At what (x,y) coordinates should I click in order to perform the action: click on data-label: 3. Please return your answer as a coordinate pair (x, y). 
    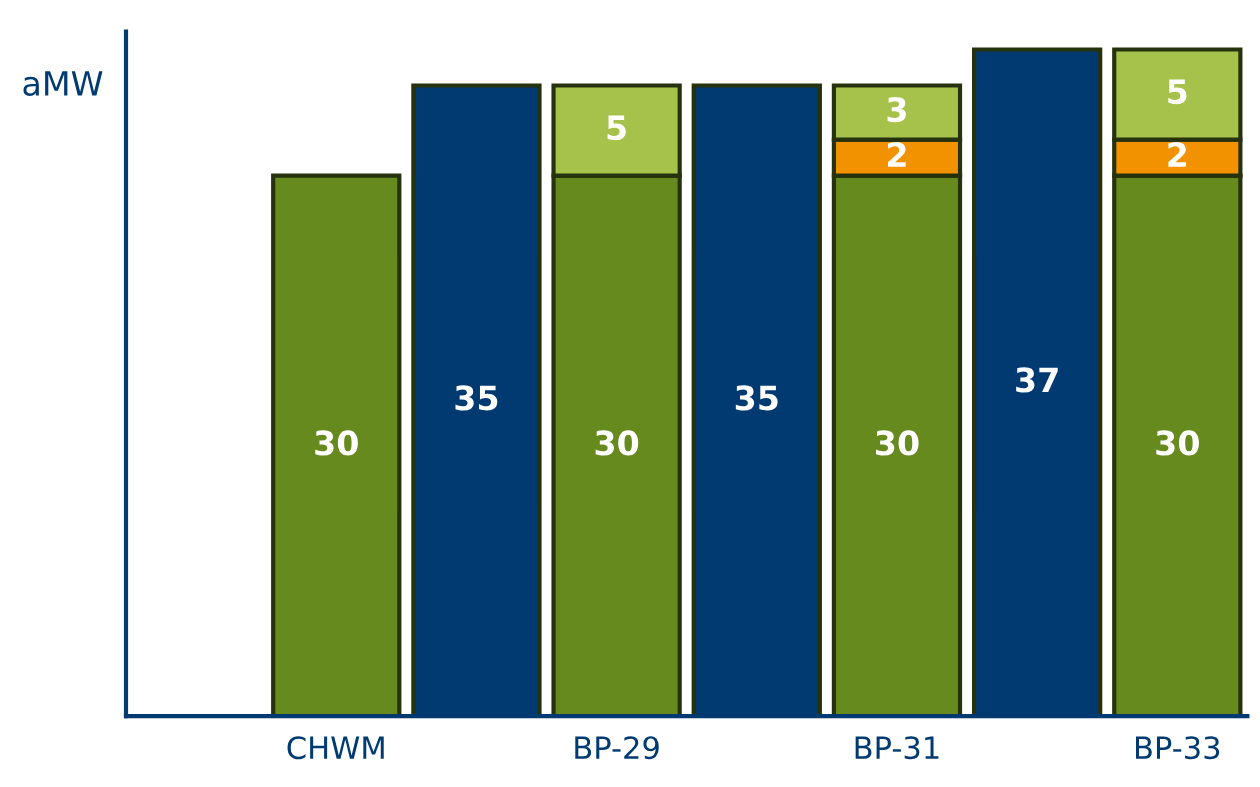
    Looking at the image, I should click on (896, 110).